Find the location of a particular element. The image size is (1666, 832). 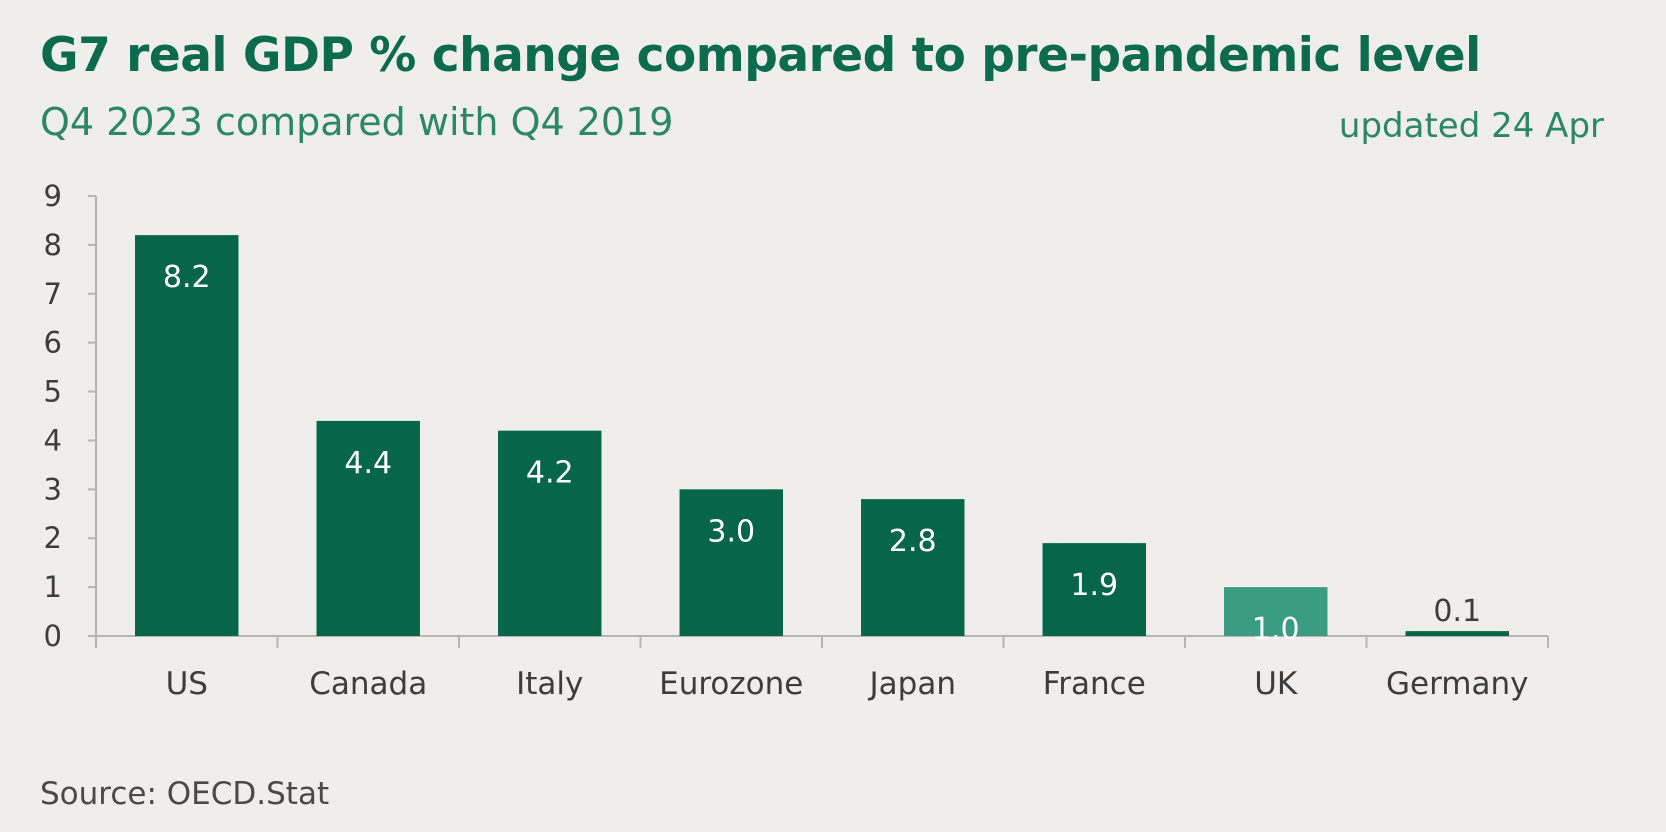

updated-date: updated 24 Apr is located at coordinates (1471, 126).